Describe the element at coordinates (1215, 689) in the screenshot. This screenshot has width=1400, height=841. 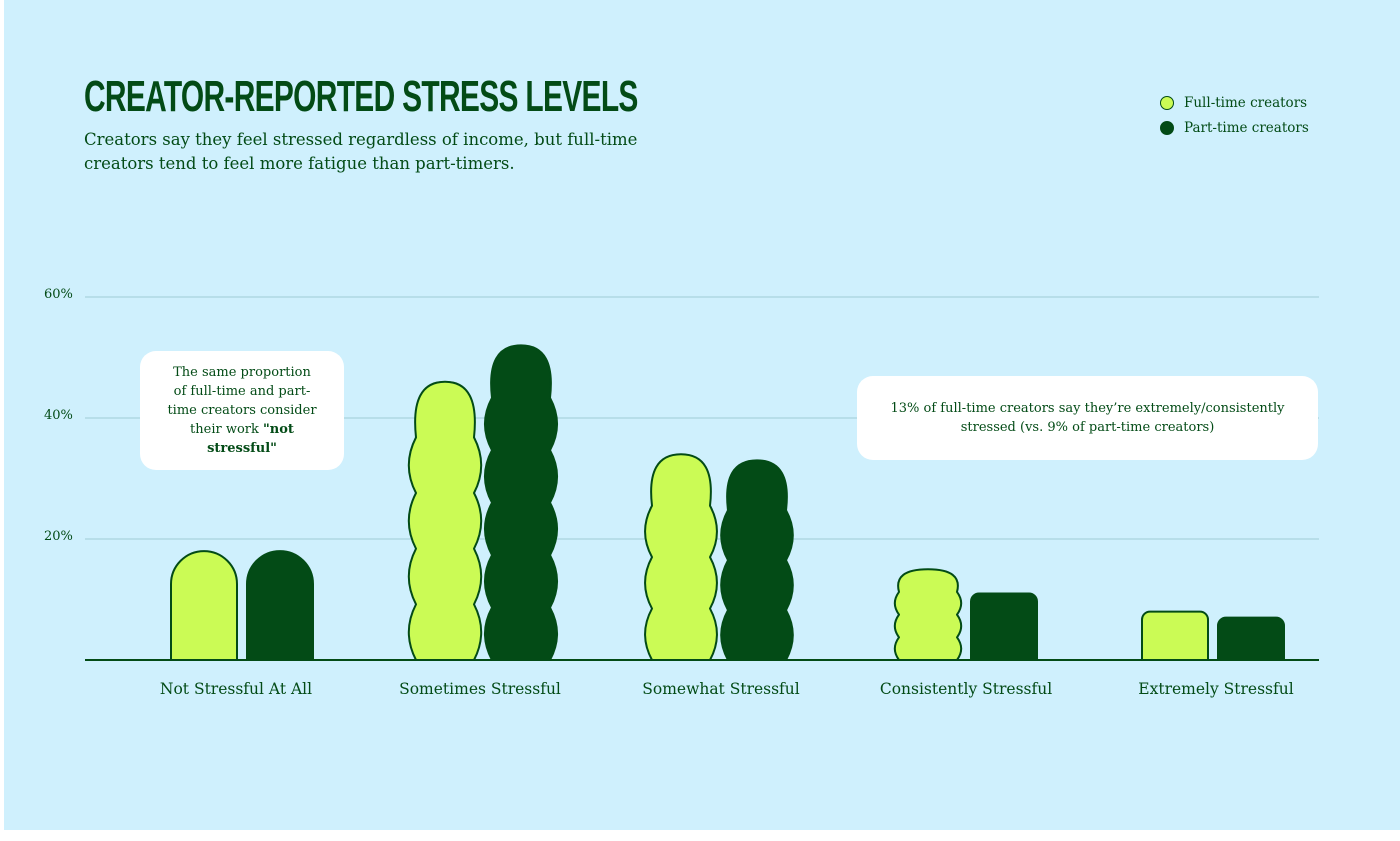
I see `x-category-label: Extremely Stressful` at that location.